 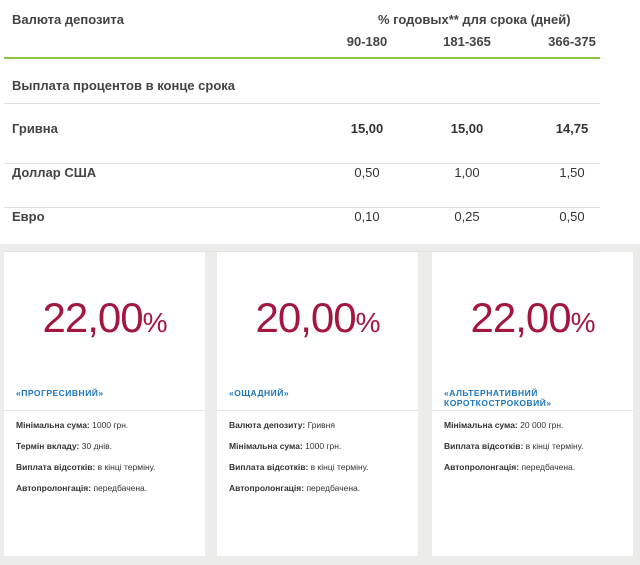 What do you see at coordinates (467, 172) in the screenshot?
I see `rate-cell: 1,00` at bounding box center [467, 172].